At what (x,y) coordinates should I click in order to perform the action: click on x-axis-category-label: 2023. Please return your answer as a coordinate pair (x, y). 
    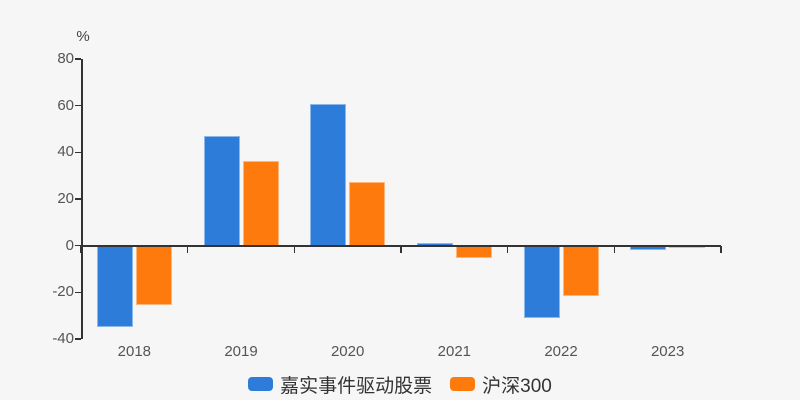
    Looking at the image, I should click on (667, 351).